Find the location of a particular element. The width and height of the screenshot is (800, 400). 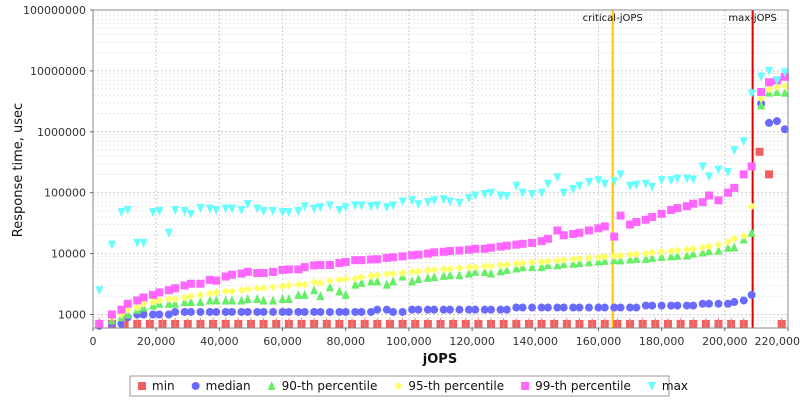

x-tick-label: 140,000 is located at coordinates (536, 341).